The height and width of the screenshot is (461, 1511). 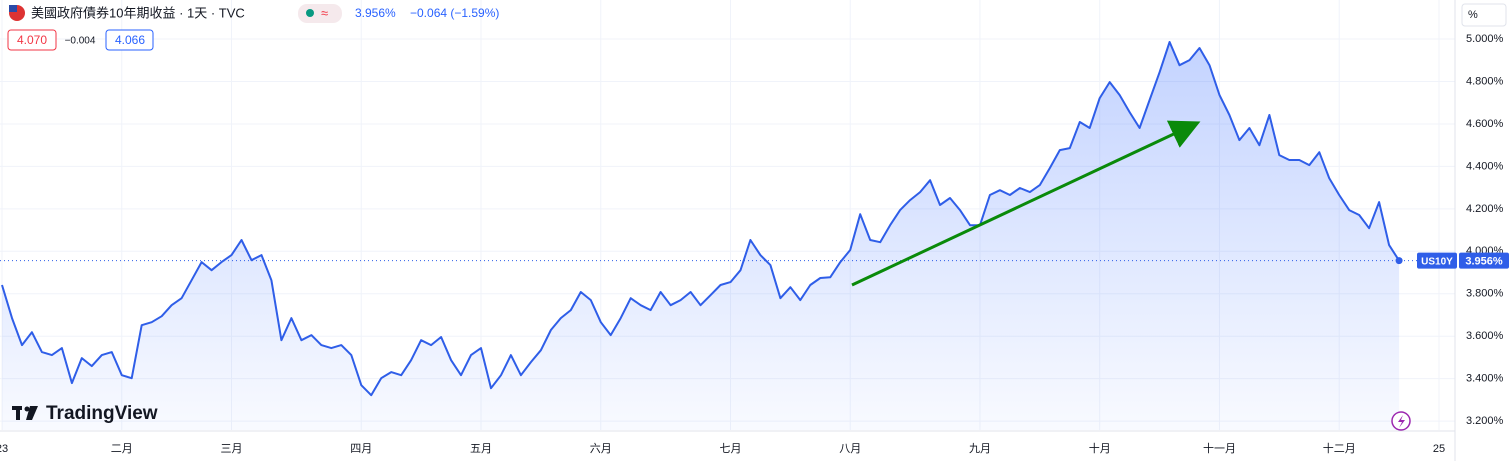 What do you see at coordinates (1401, 421) in the screenshot?
I see `event-icon` at bounding box center [1401, 421].